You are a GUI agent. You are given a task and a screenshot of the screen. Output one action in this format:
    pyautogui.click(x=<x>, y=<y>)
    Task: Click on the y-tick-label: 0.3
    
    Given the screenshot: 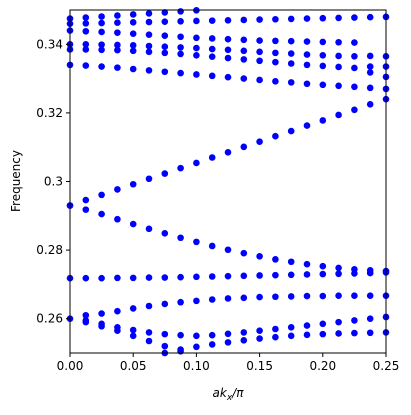 What is the action you would take?
    pyautogui.click(x=53, y=182)
    